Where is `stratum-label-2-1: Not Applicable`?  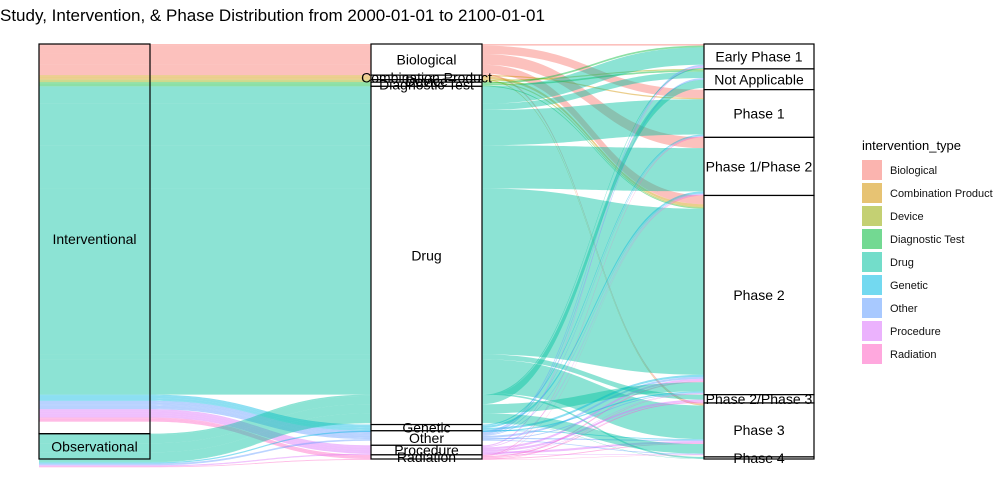 stratum-label-2-1: Not Applicable is located at coordinates (759, 79).